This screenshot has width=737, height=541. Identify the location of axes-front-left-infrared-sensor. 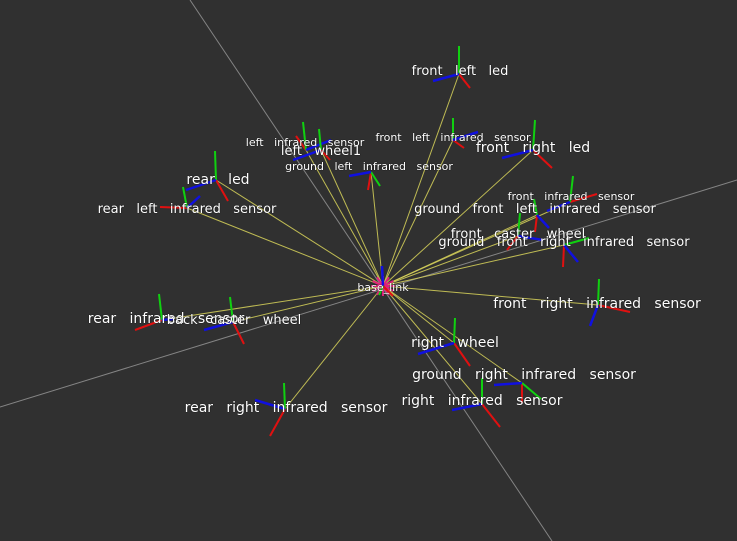
(465, 133).